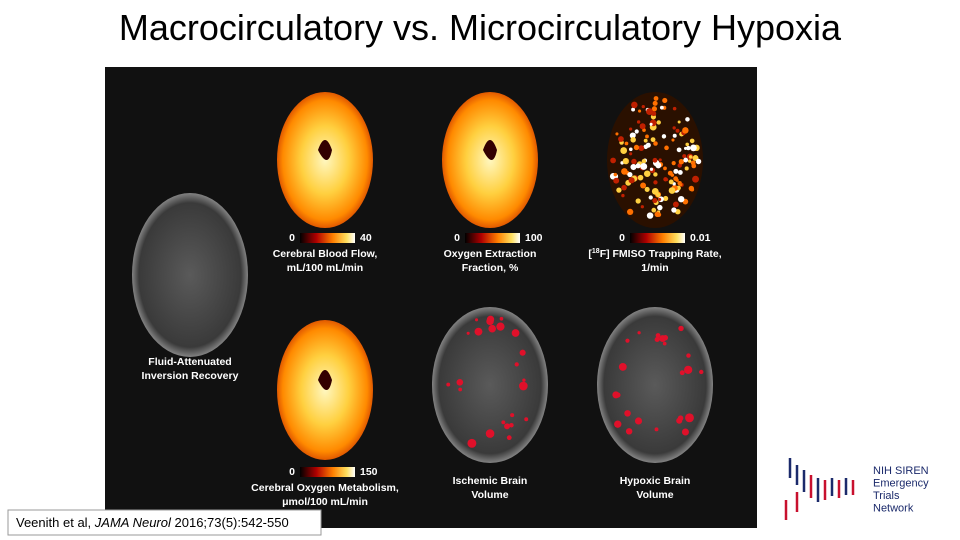 The width and height of the screenshot is (960, 540). Describe the element at coordinates (189, 362) in the screenshot. I see `panel-label: Fluid-Attenuated` at that location.